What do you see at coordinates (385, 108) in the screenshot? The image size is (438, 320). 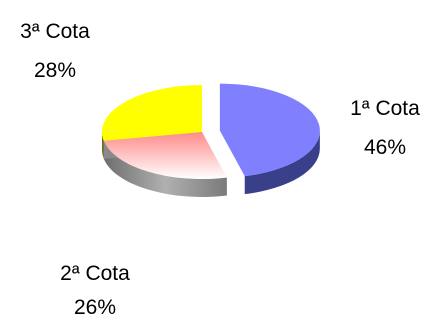 I see `slice-label-1: 1ª Cota` at bounding box center [385, 108].